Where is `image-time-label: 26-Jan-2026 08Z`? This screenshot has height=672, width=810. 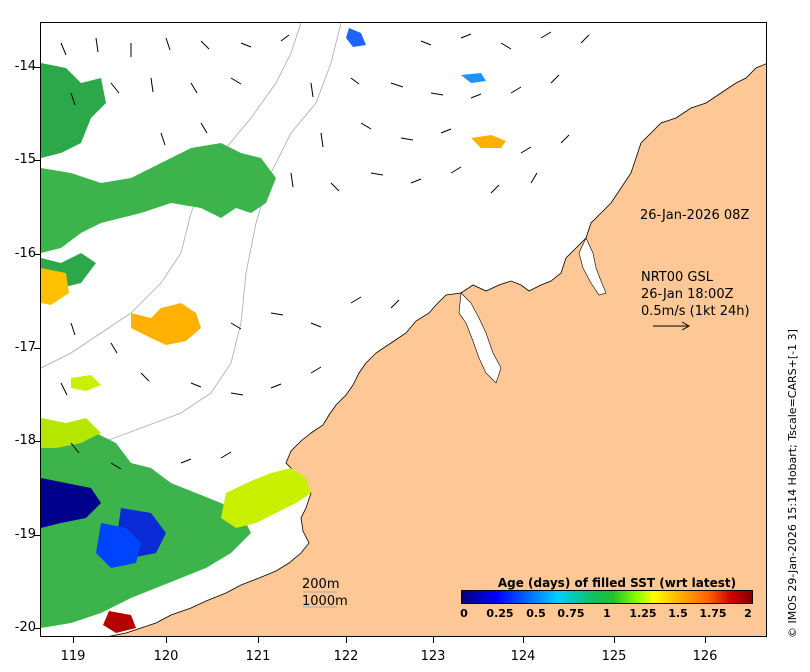 image-time-label: 26-Jan-2026 08Z is located at coordinates (695, 215).